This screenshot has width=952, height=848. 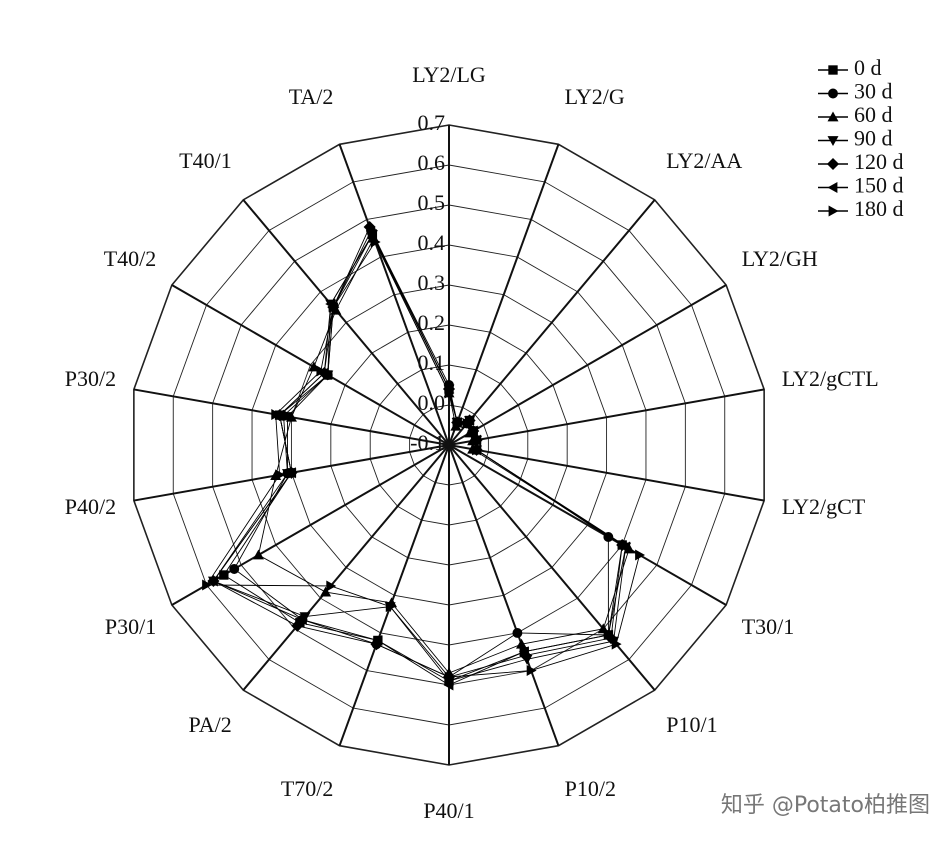 What do you see at coordinates (824, 506) in the screenshot?
I see `axis-label: LY2/gCT` at bounding box center [824, 506].